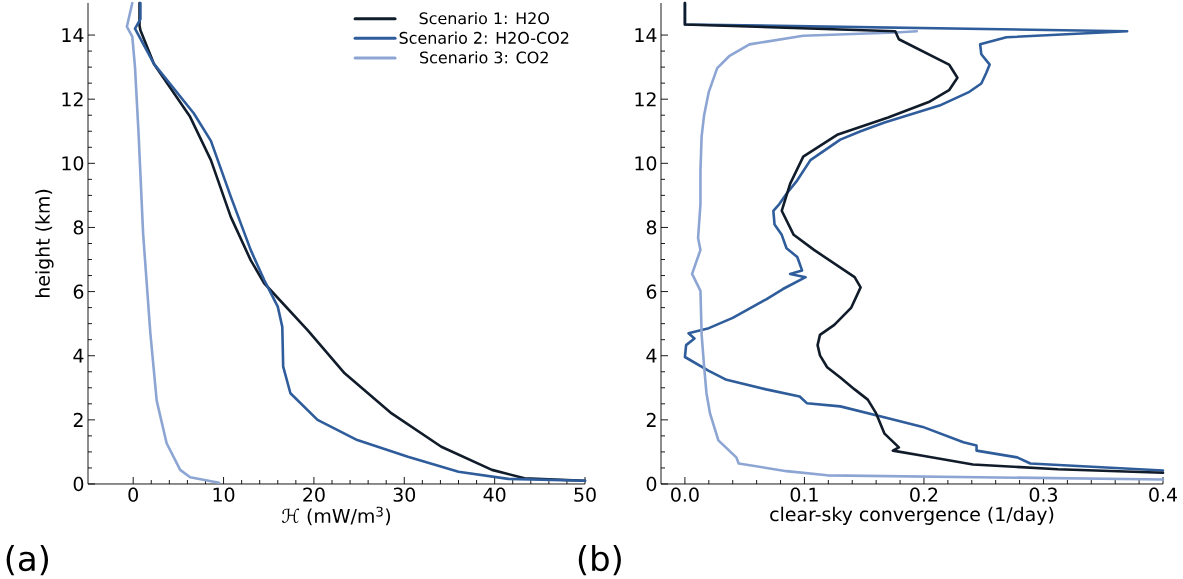 The height and width of the screenshot is (579, 1183). Describe the element at coordinates (133, 494) in the screenshot. I see `x-tick-label: 0` at that location.